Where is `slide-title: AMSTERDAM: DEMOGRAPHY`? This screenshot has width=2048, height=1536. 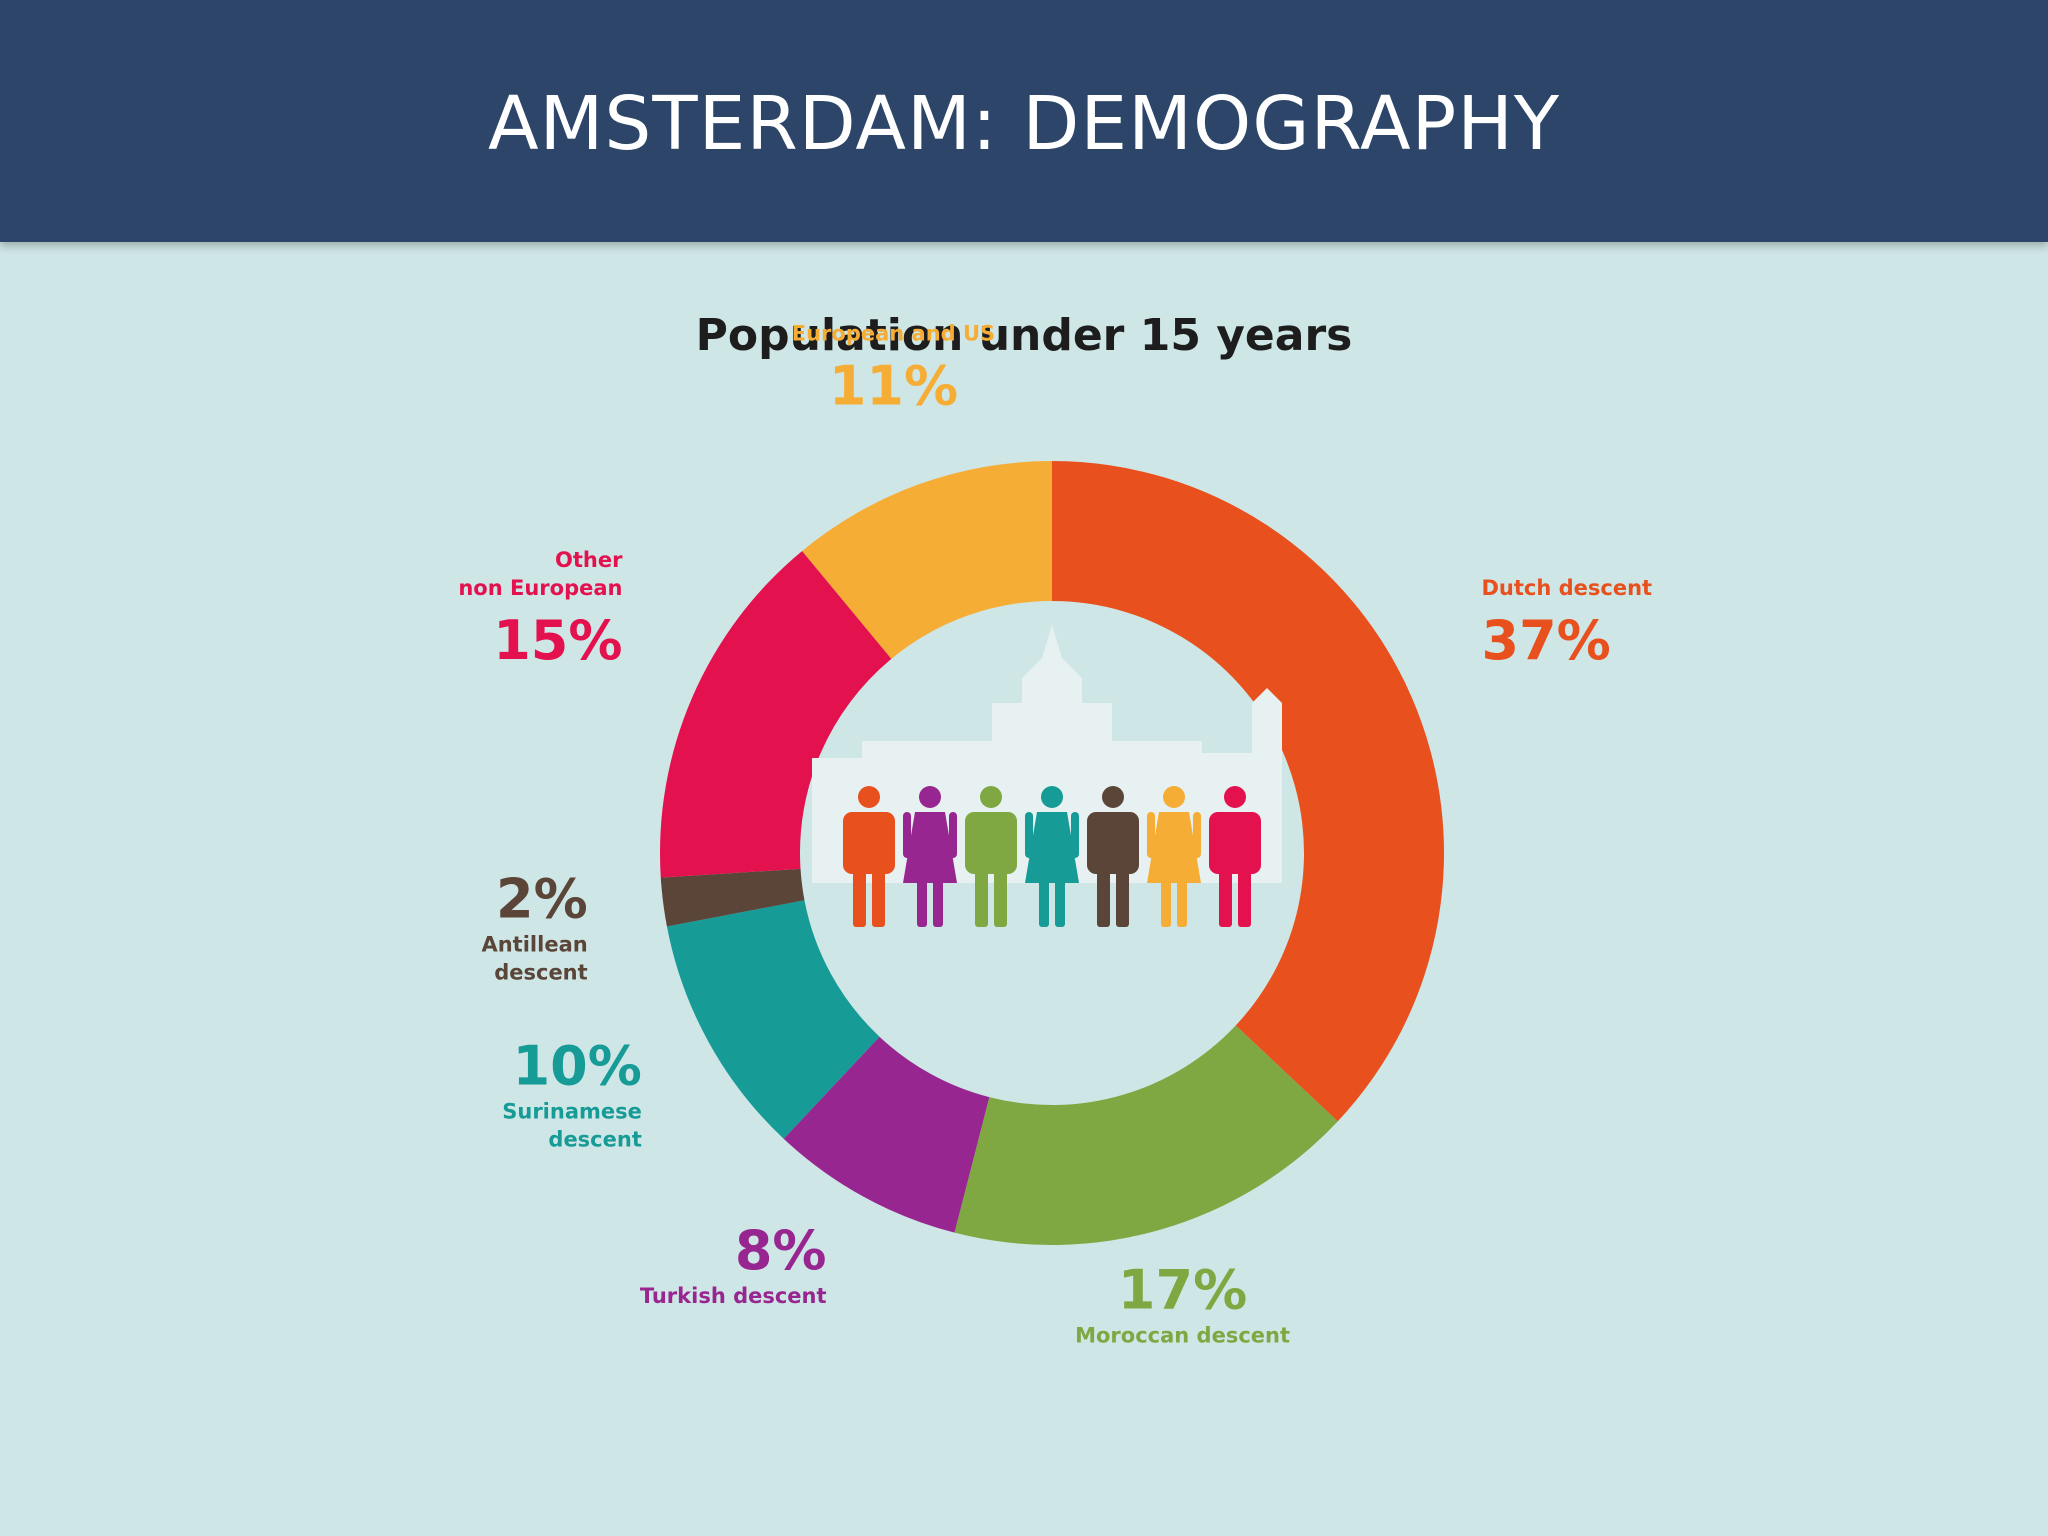
slide-title: AMSTERDAM: DEMOGRAPHY is located at coordinates (1024, 124).